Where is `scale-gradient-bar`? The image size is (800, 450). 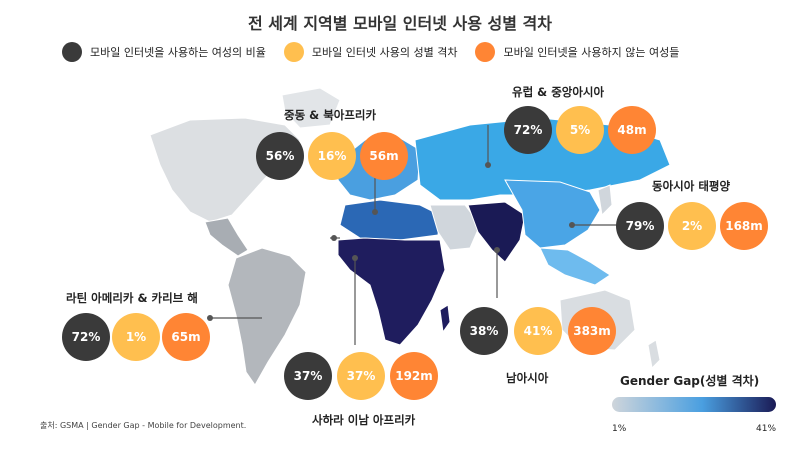
scale-gradient-bar is located at coordinates (694, 404).